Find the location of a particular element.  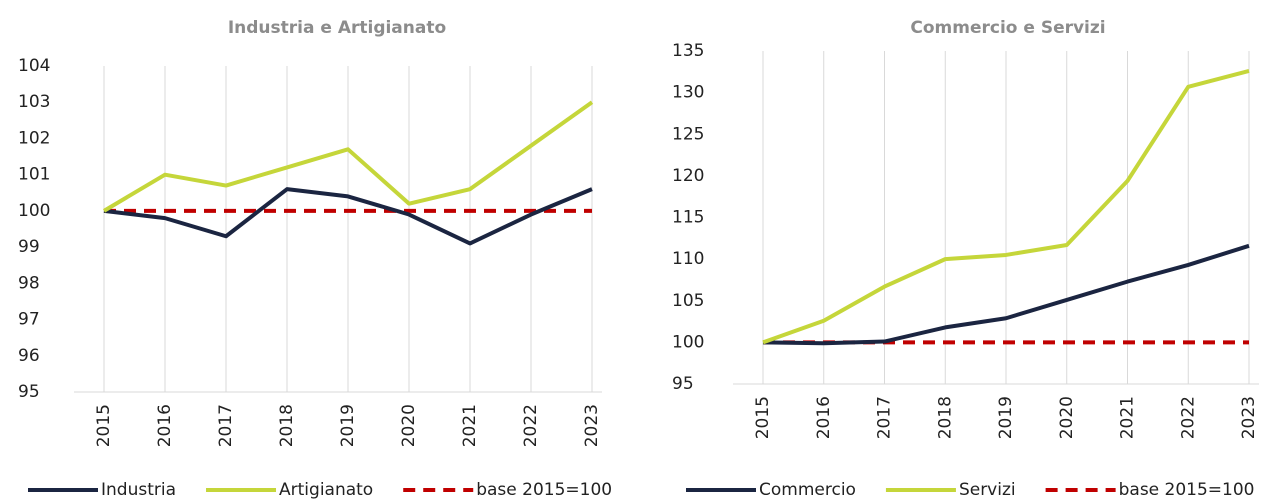

y-tick-label: 125 is located at coordinates (688, 134).